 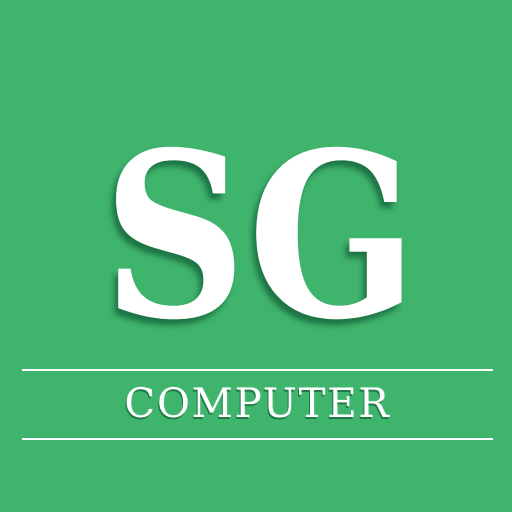 I want to click on bottom-divider, so click(x=257, y=439).